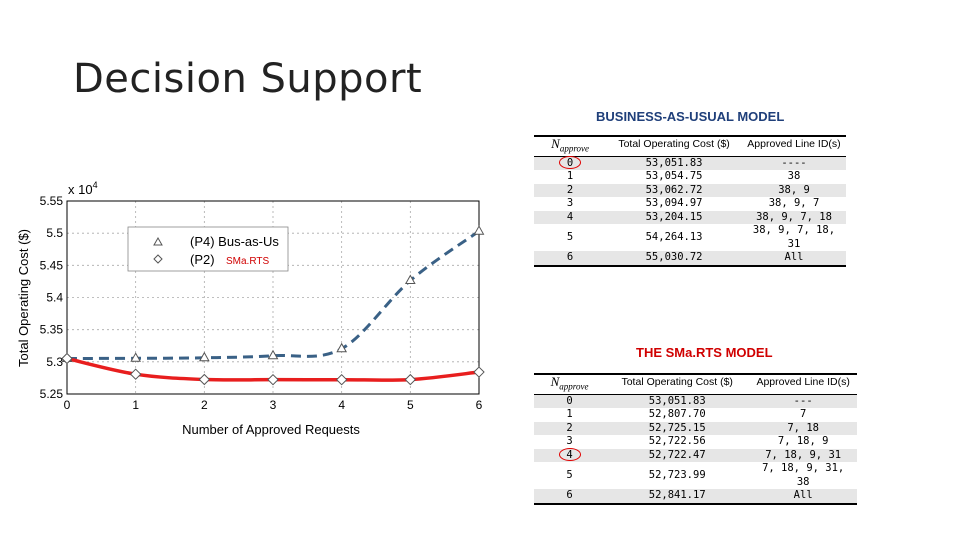  I want to click on y-tick-label: 5.5, so click(54, 233).